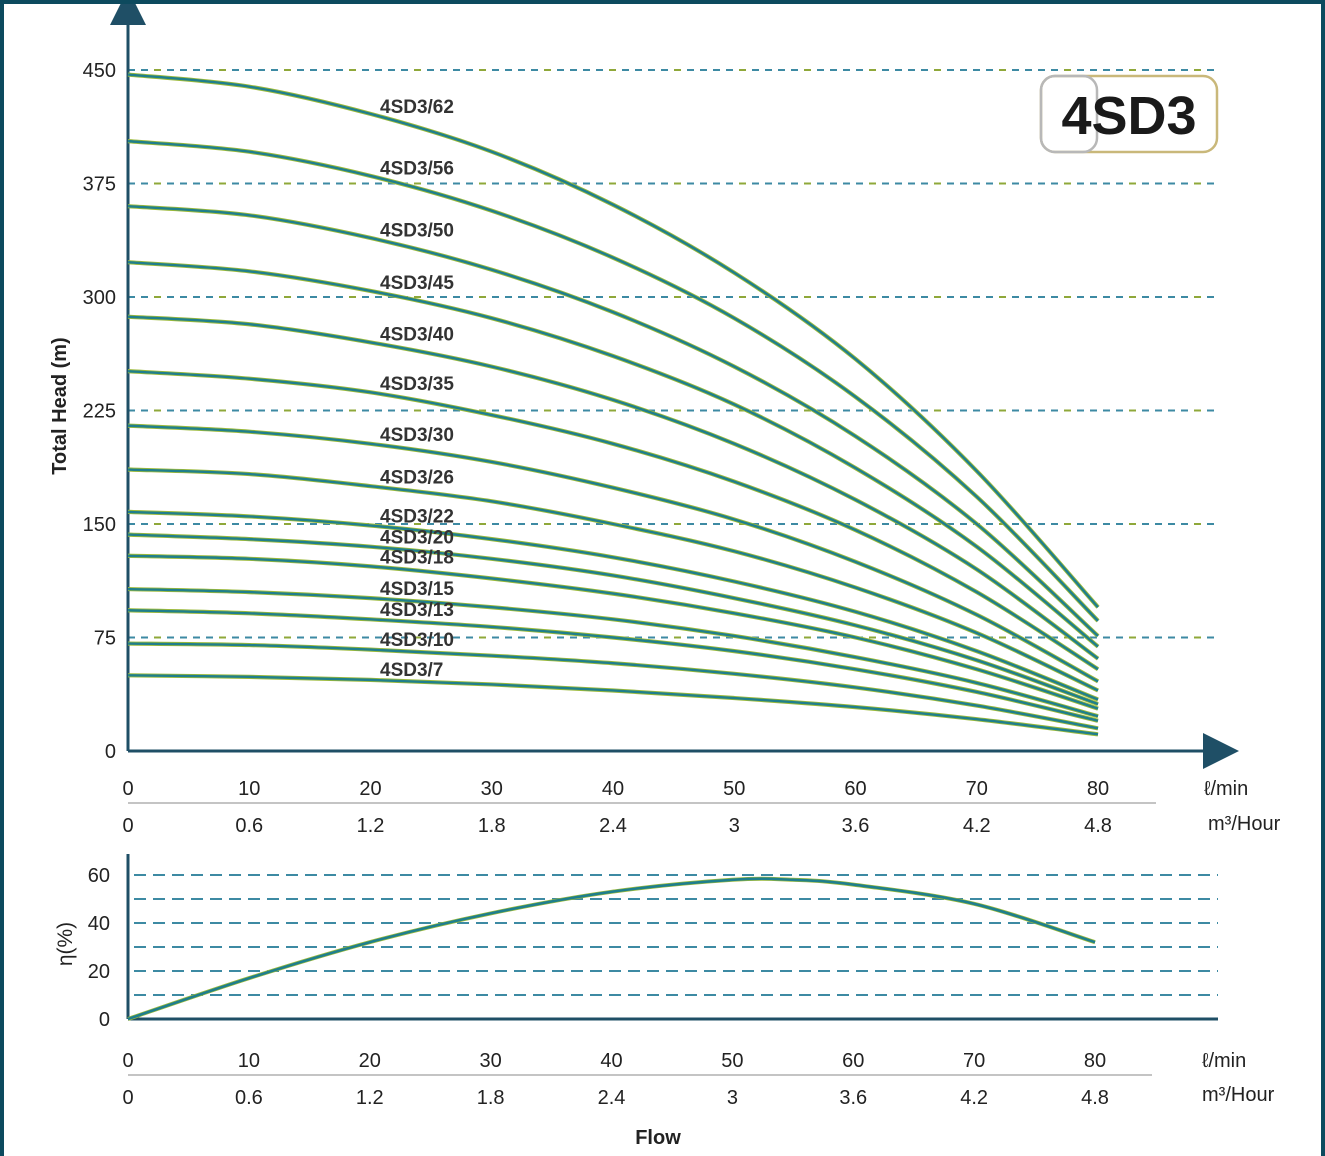  I want to click on efficiency-x-tick: 40, so click(611, 1061).